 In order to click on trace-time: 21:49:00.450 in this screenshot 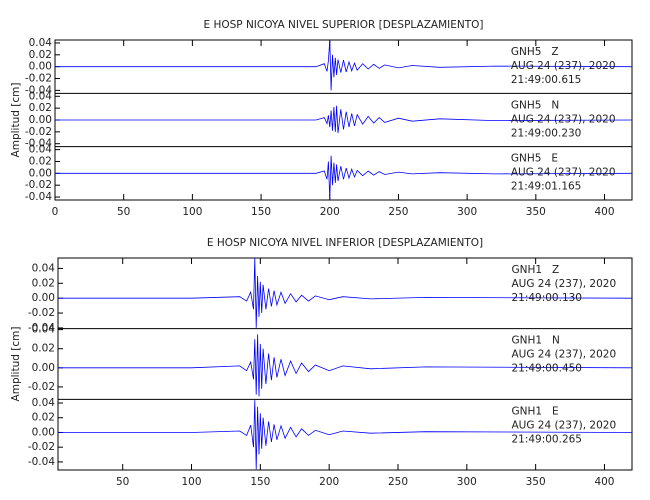, I will do `click(546, 369)`.